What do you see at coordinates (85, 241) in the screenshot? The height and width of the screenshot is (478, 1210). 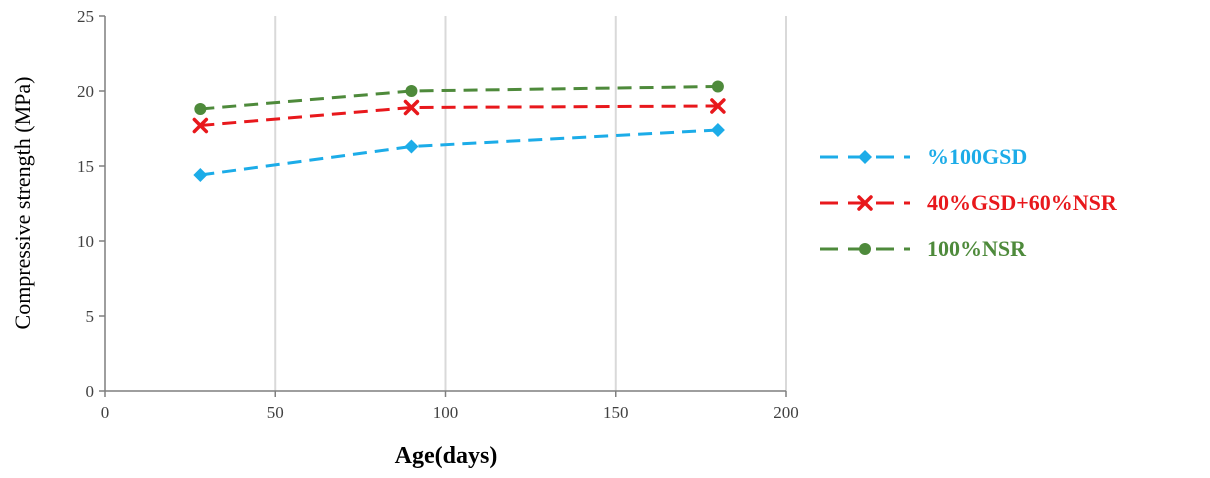 I see `y-tick-label: 10` at bounding box center [85, 241].